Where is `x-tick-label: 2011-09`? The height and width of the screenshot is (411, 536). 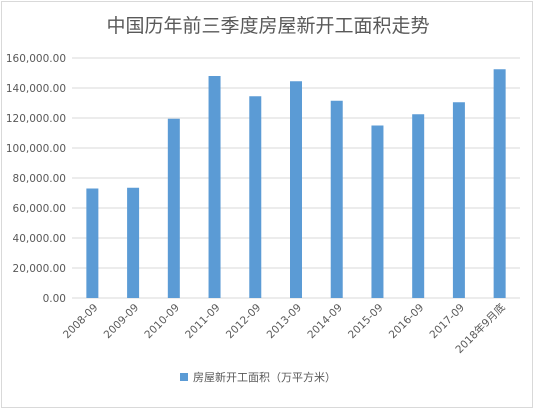 x-tick-label: 2011-09 is located at coordinates (203, 322).